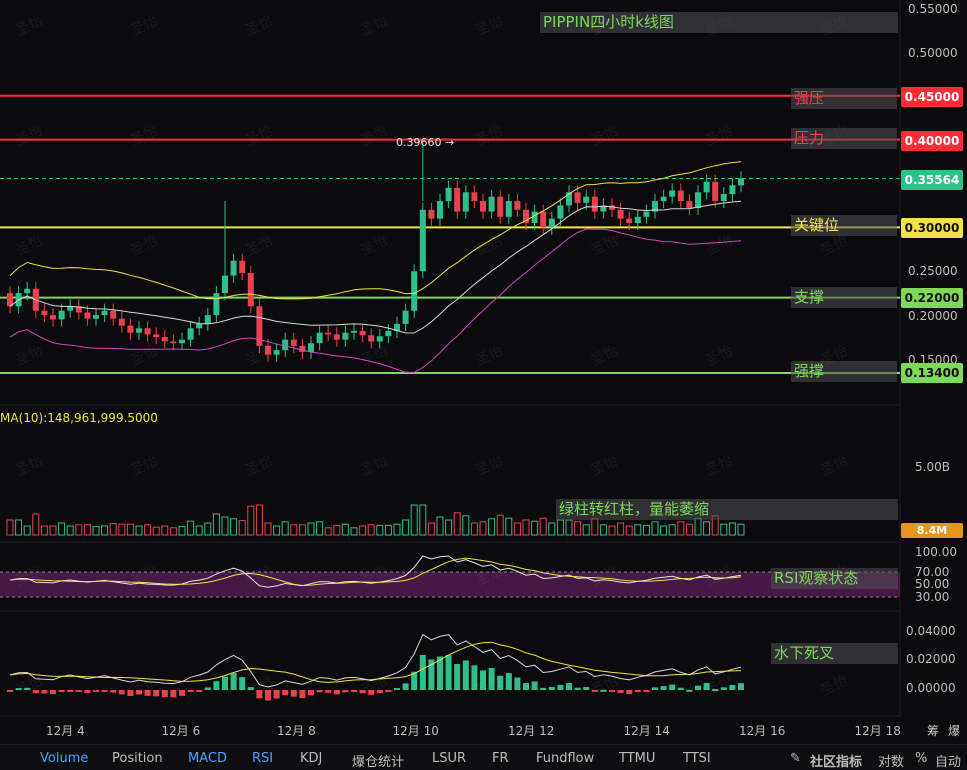 This screenshot has height=770, width=967. What do you see at coordinates (378, 762) in the screenshot?
I see `tab-liquidation: 爆仓统计` at bounding box center [378, 762].